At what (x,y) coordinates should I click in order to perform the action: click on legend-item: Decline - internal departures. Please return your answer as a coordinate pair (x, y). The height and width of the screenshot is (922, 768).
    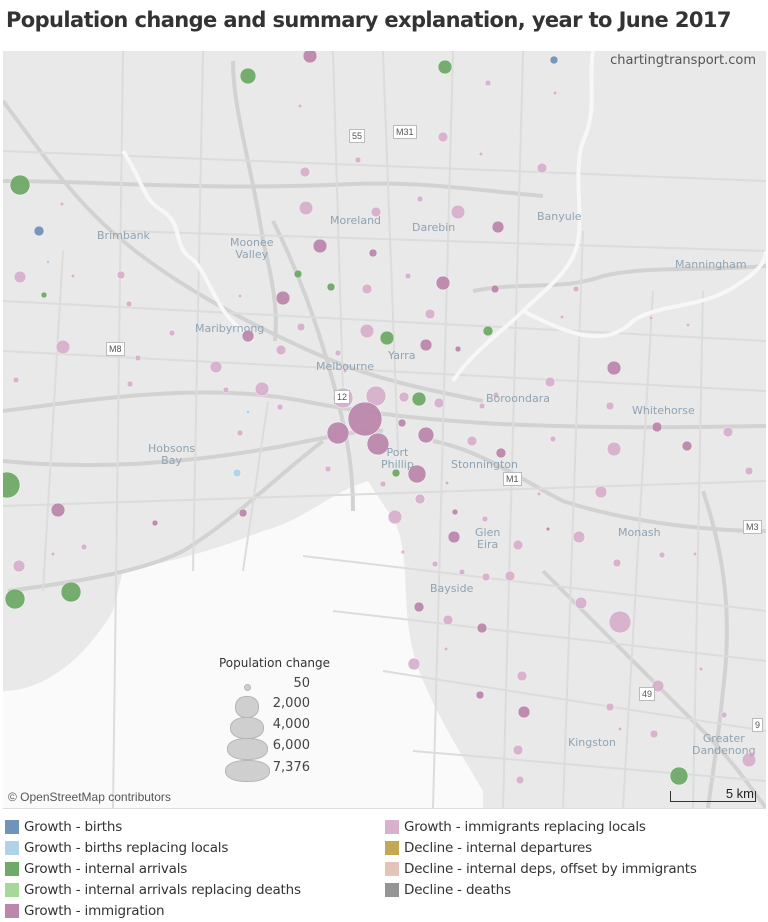
    Looking at the image, I should click on (488, 848).